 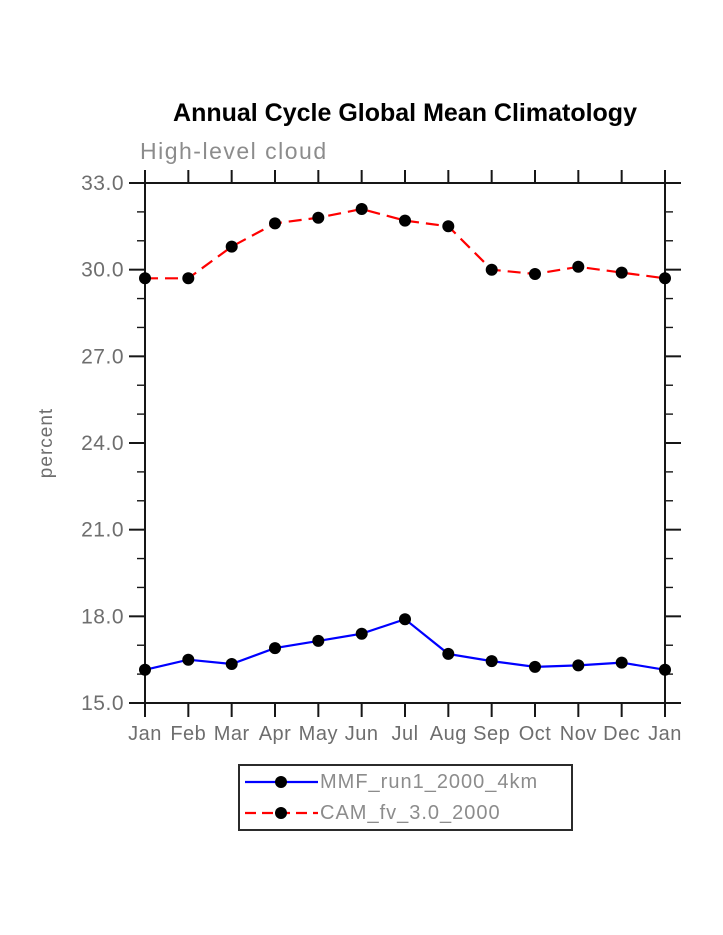 What do you see at coordinates (275, 734) in the screenshot?
I see `x-tick-label: Apr` at bounding box center [275, 734].